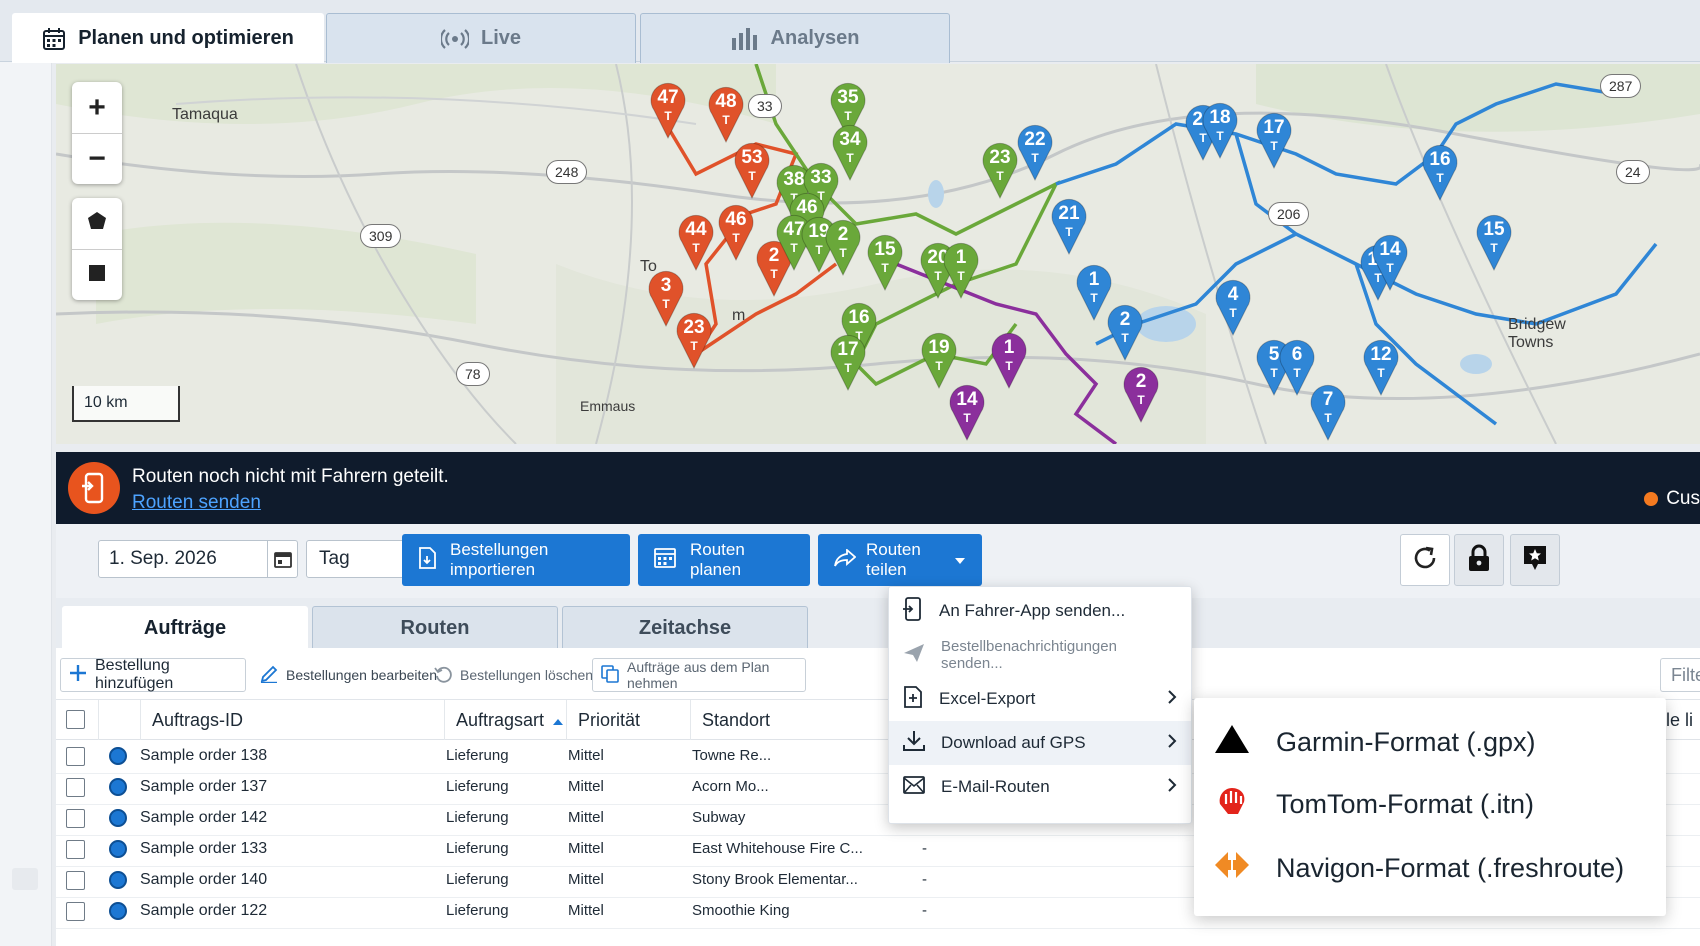  Describe the element at coordinates (848, 111) in the screenshot. I see `green-route-stop-marker: 35T` at that location.